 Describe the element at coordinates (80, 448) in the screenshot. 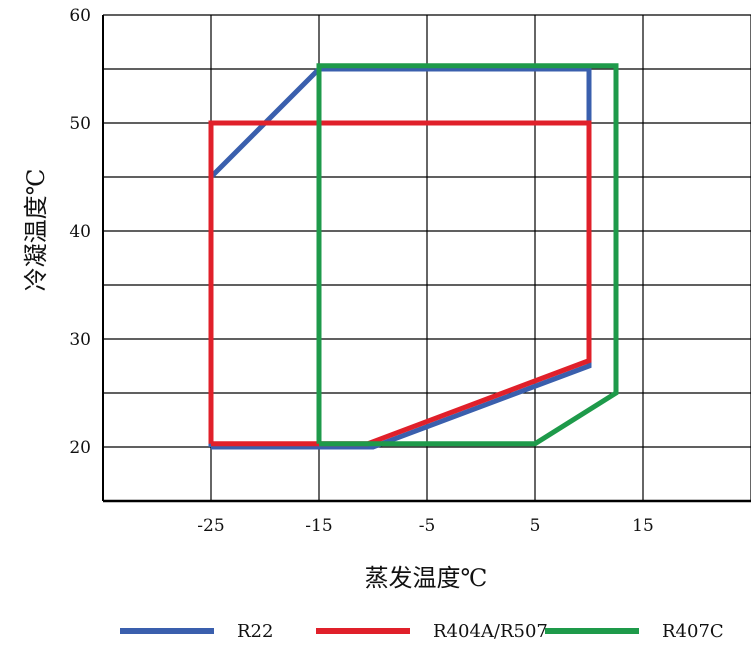

I see `y-tick-label: 20` at that location.